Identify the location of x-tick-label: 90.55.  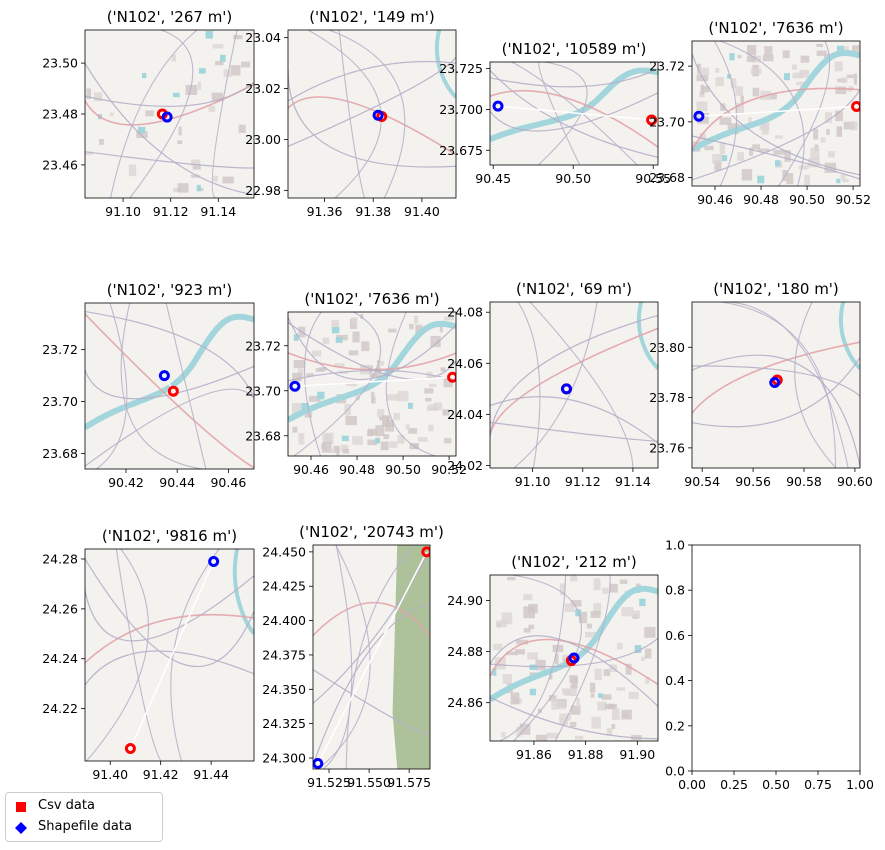
(653, 178).